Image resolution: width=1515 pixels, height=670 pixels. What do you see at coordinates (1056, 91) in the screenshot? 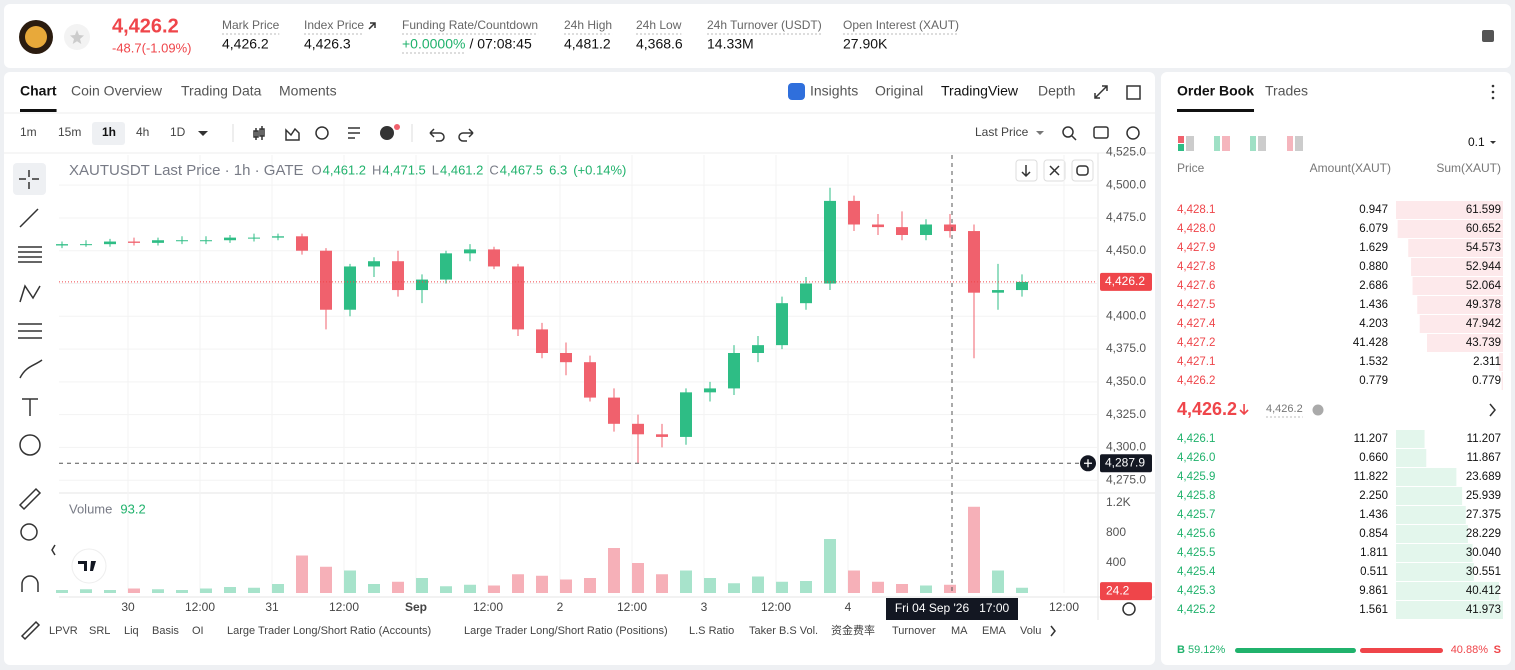
I see `view-tab: Depth` at bounding box center [1056, 91].